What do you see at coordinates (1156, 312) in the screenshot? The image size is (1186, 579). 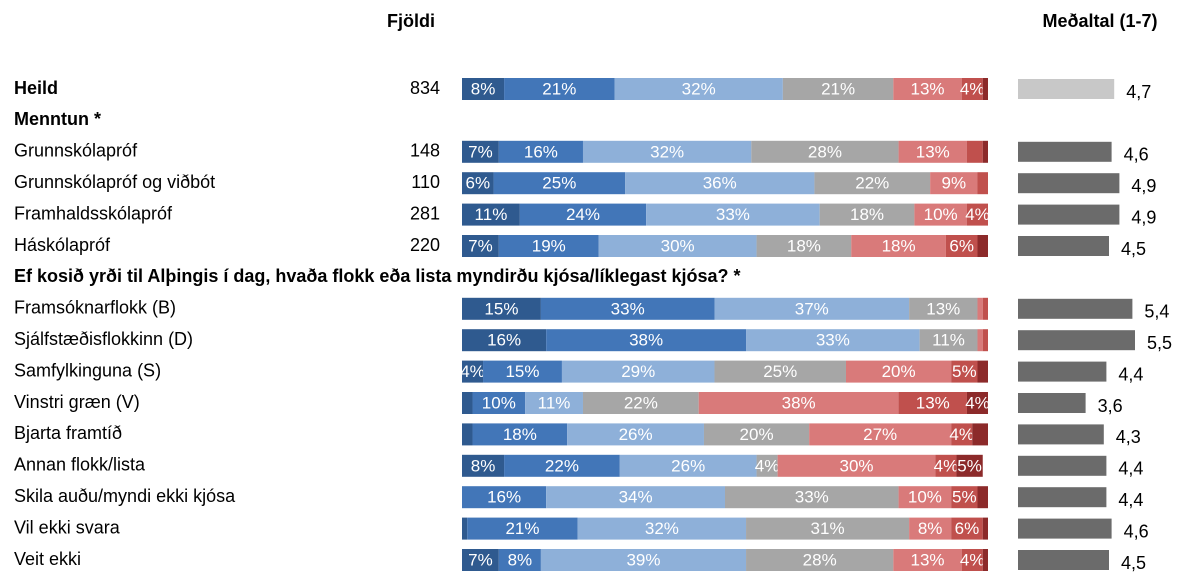 I see `mean-label: 5,4` at bounding box center [1156, 312].